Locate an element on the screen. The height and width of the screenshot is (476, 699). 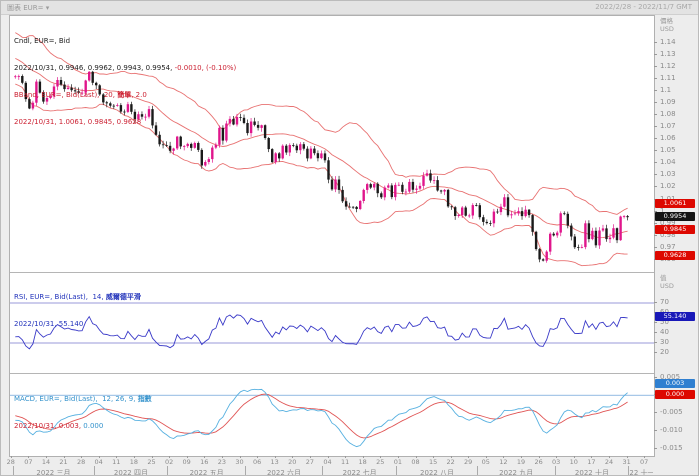
axis-tick-label: 1 is located at coordinates (662, 211).